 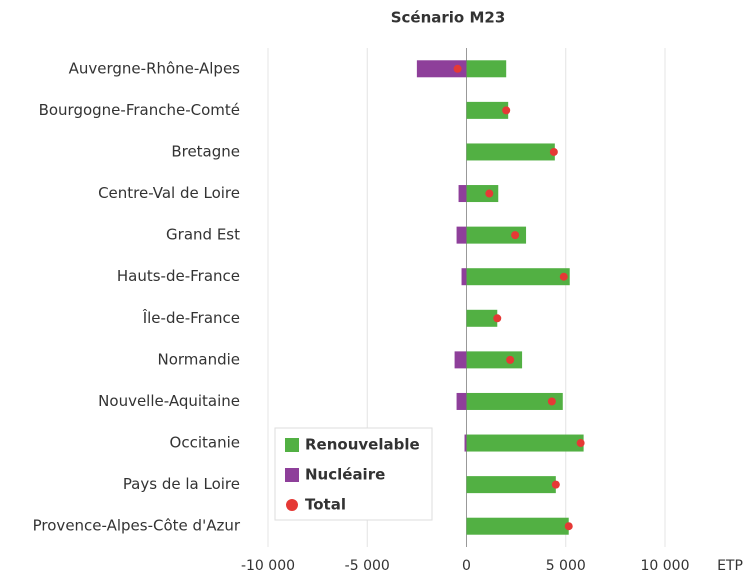 What do you see at coordinates (367, 566) in the screenshot?
I see `x-tick-label: -5 000` at bounding box center [367, 566].